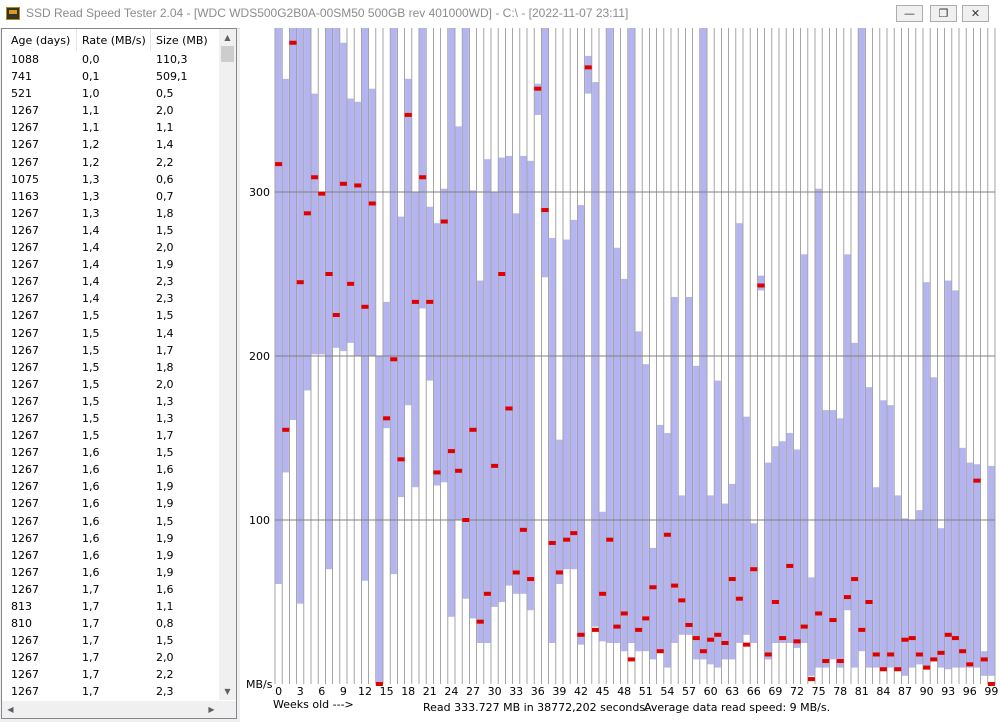 The height and width of the screenshot is (722, 1000). What do you see at coordinates (111, 128) in the screenshot?
I see `list-item: 1267 1,1 1,1` at bounding box center [111, 128].